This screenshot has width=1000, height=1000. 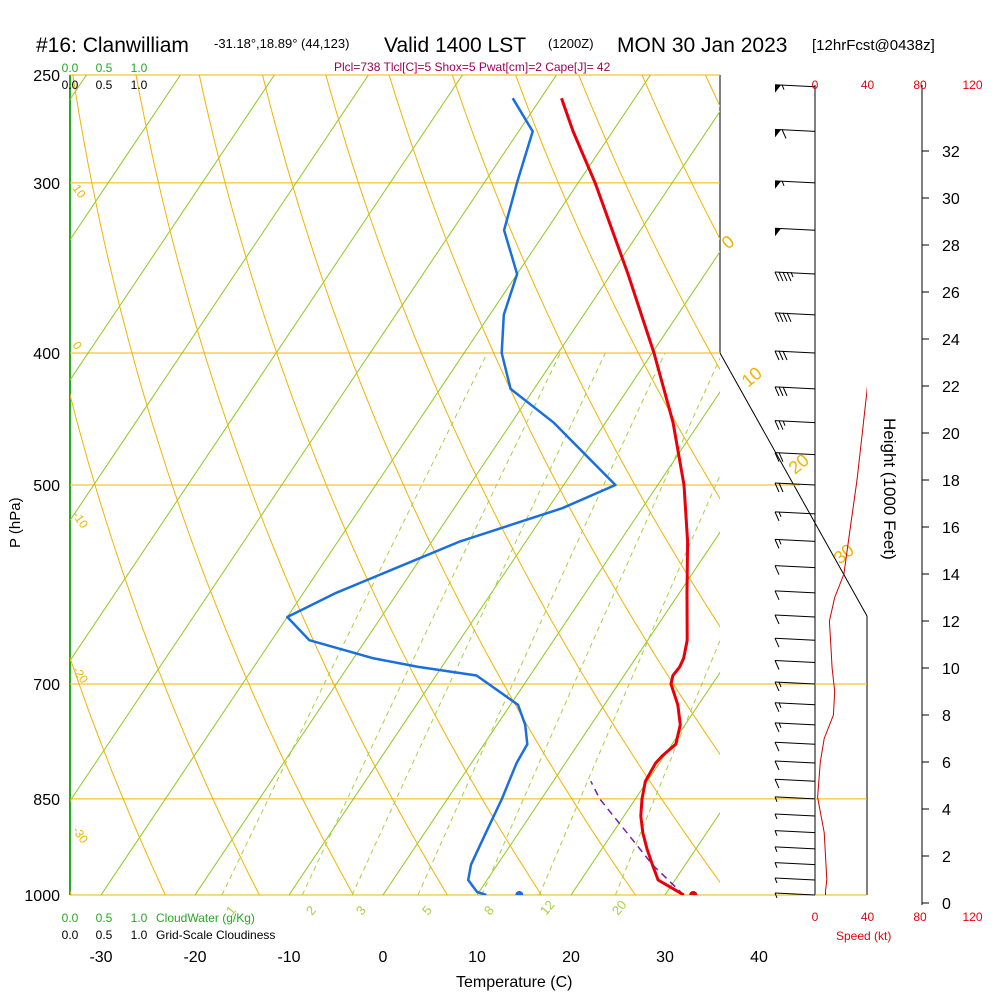 I want to click on adiabat-label: -30, so click(x=81, y=835).